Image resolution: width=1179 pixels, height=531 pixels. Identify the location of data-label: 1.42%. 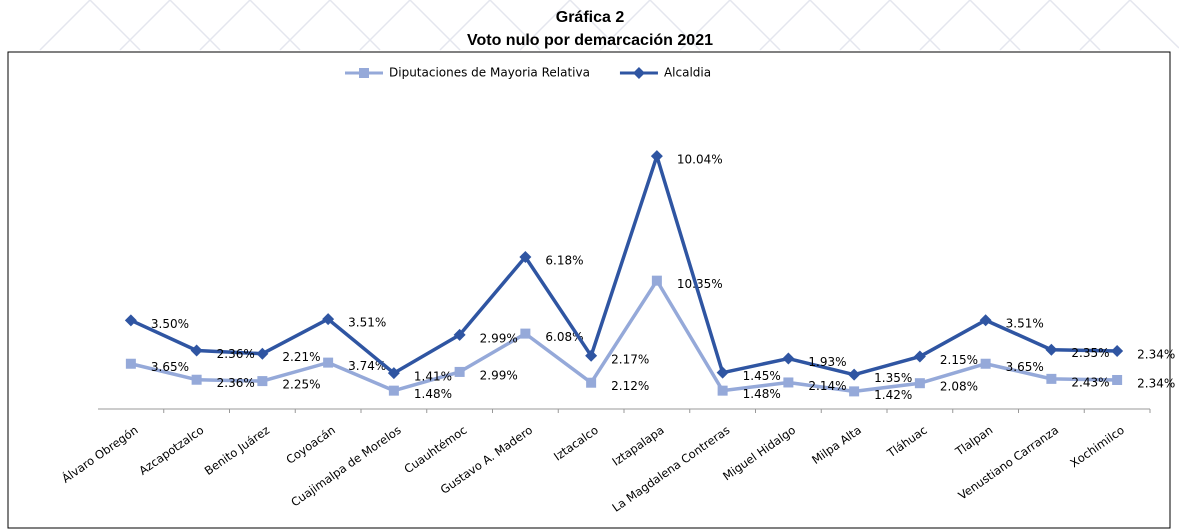
(893, 395).